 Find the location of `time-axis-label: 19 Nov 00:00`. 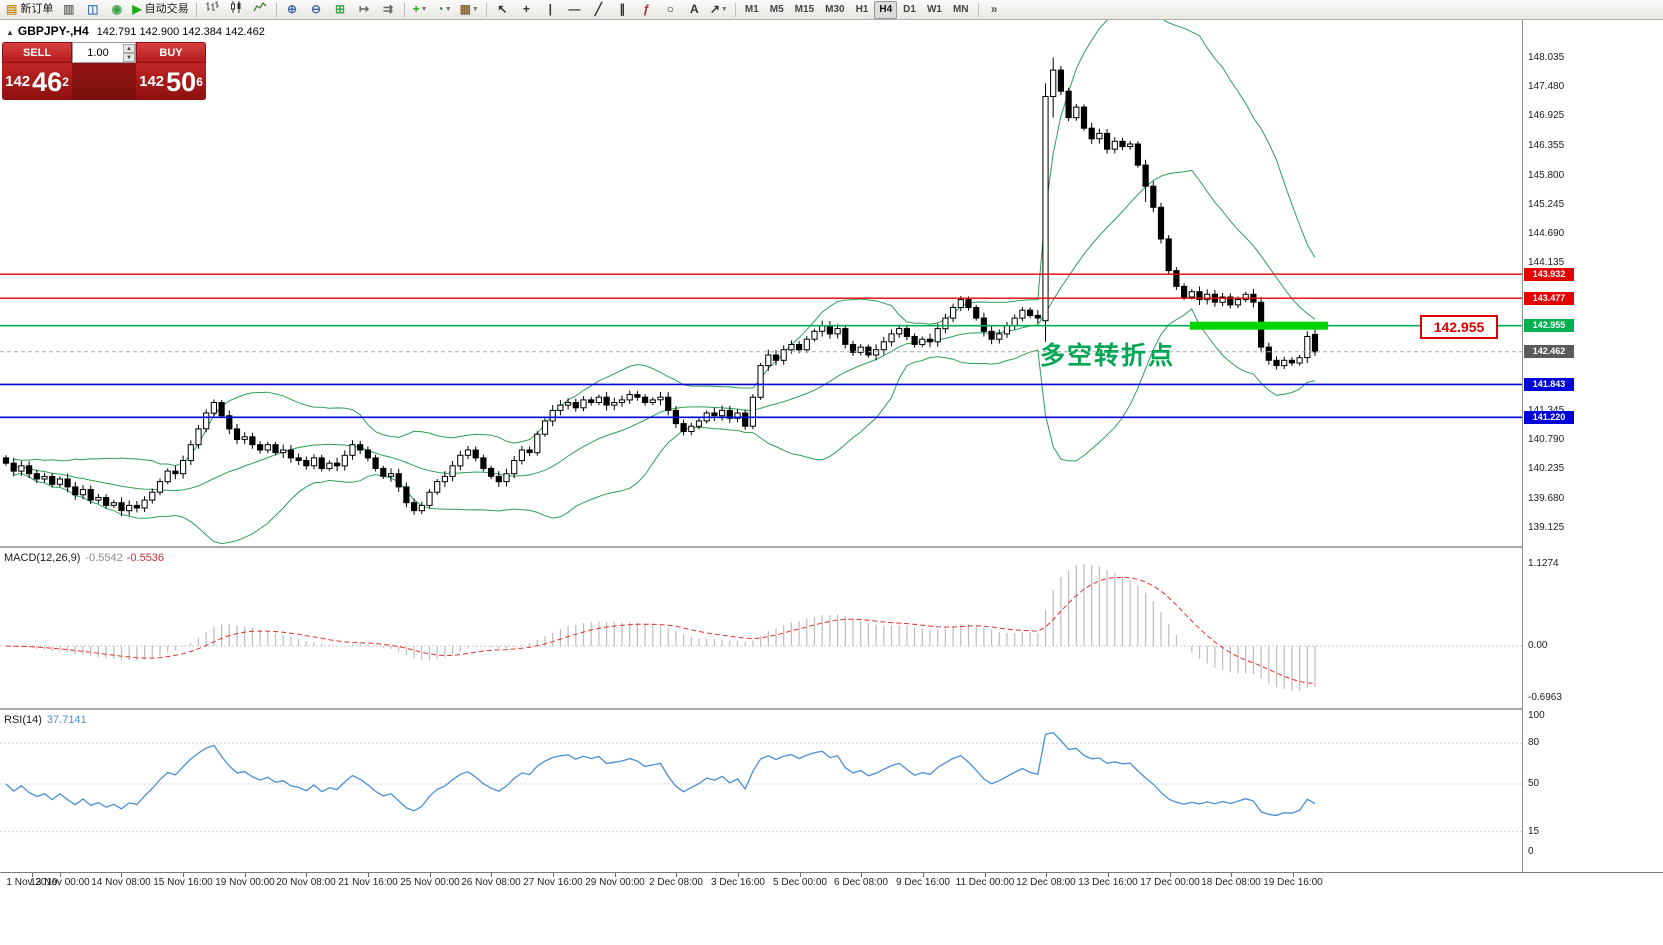

time-axis-label: 19 Nov 00:00 is located at coordinates (245, 882).